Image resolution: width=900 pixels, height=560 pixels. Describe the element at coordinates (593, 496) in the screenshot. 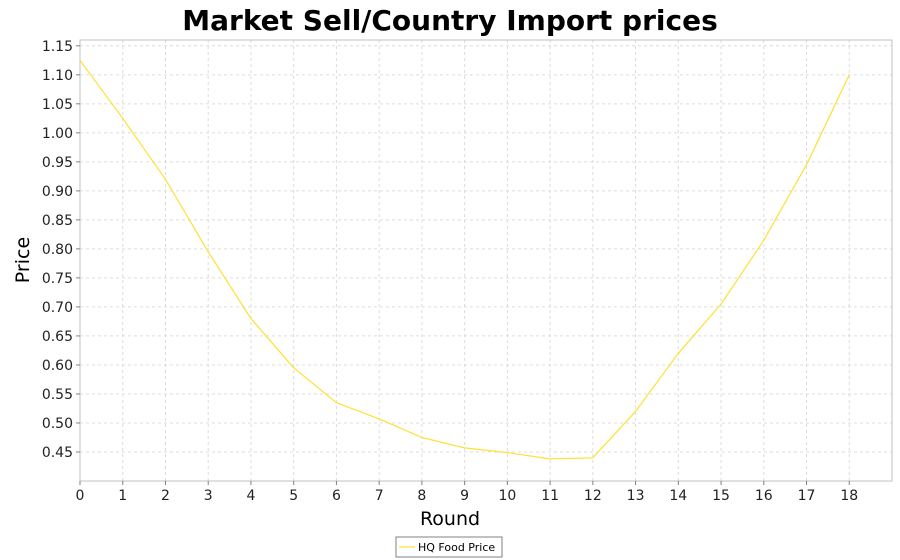

I see `x-tick-label: 12` at that location.